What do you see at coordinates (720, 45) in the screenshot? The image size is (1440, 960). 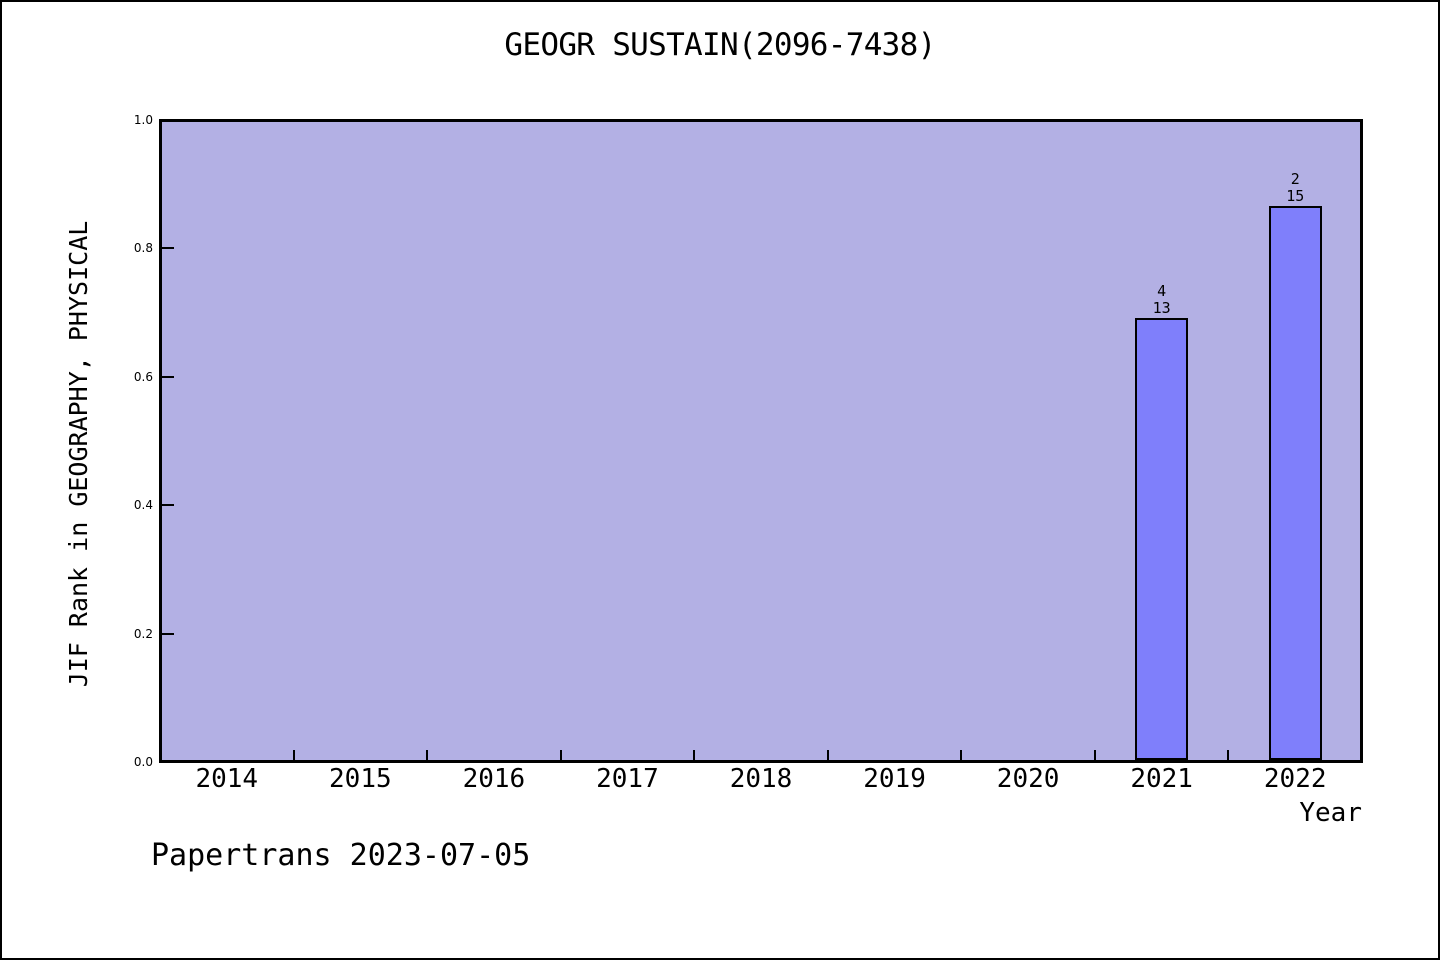 I see `chart-title: GEOGR SUSTAIN(2096-7438)` at bounding box center [720, 45].